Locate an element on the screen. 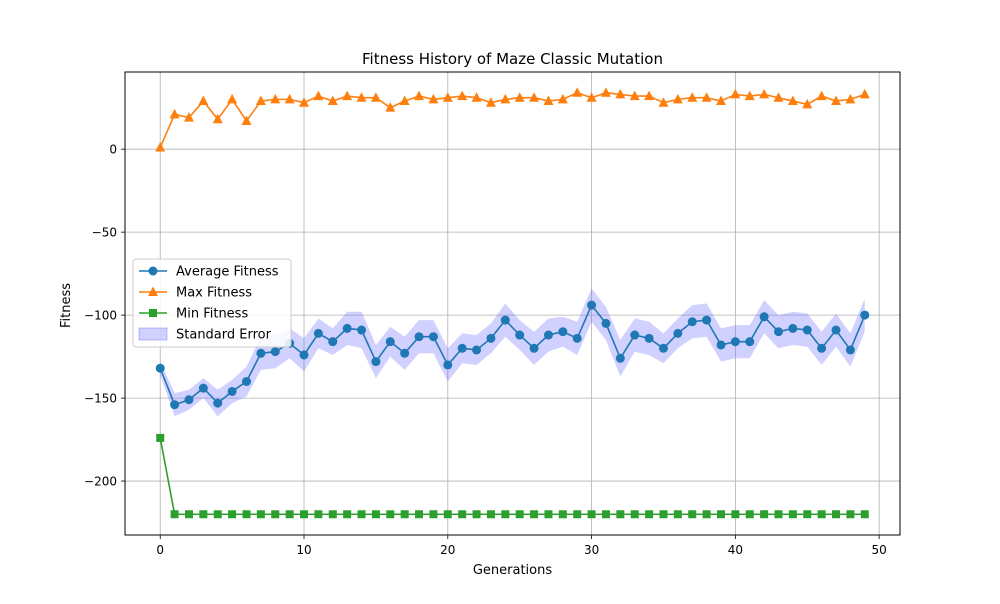 This screenshot has width=1000, height=604. chart-title: Fitness History of Maze Classic Mutation is located at coordinates (512, 59).